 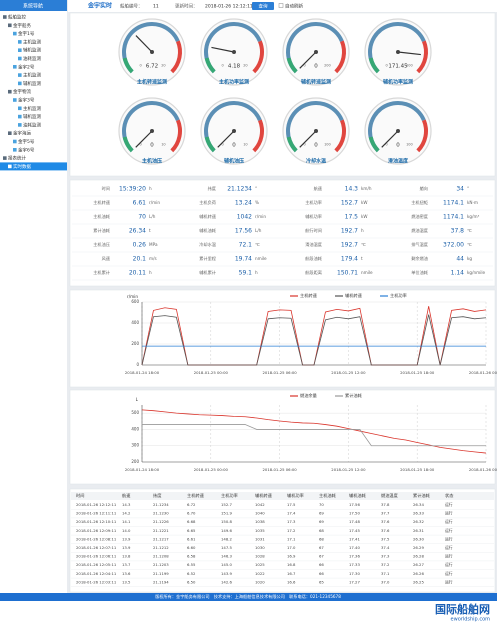 What do you see at coordinates (281, 5) in the screenshot?
I see `checkbox` at bounding box center [281, 5].